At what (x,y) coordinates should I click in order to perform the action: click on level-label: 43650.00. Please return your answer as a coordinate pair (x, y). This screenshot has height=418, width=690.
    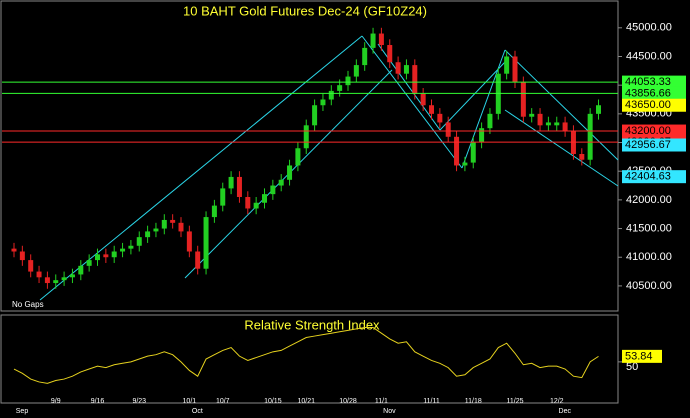
    Looking at the image, I should click on (648, 105).